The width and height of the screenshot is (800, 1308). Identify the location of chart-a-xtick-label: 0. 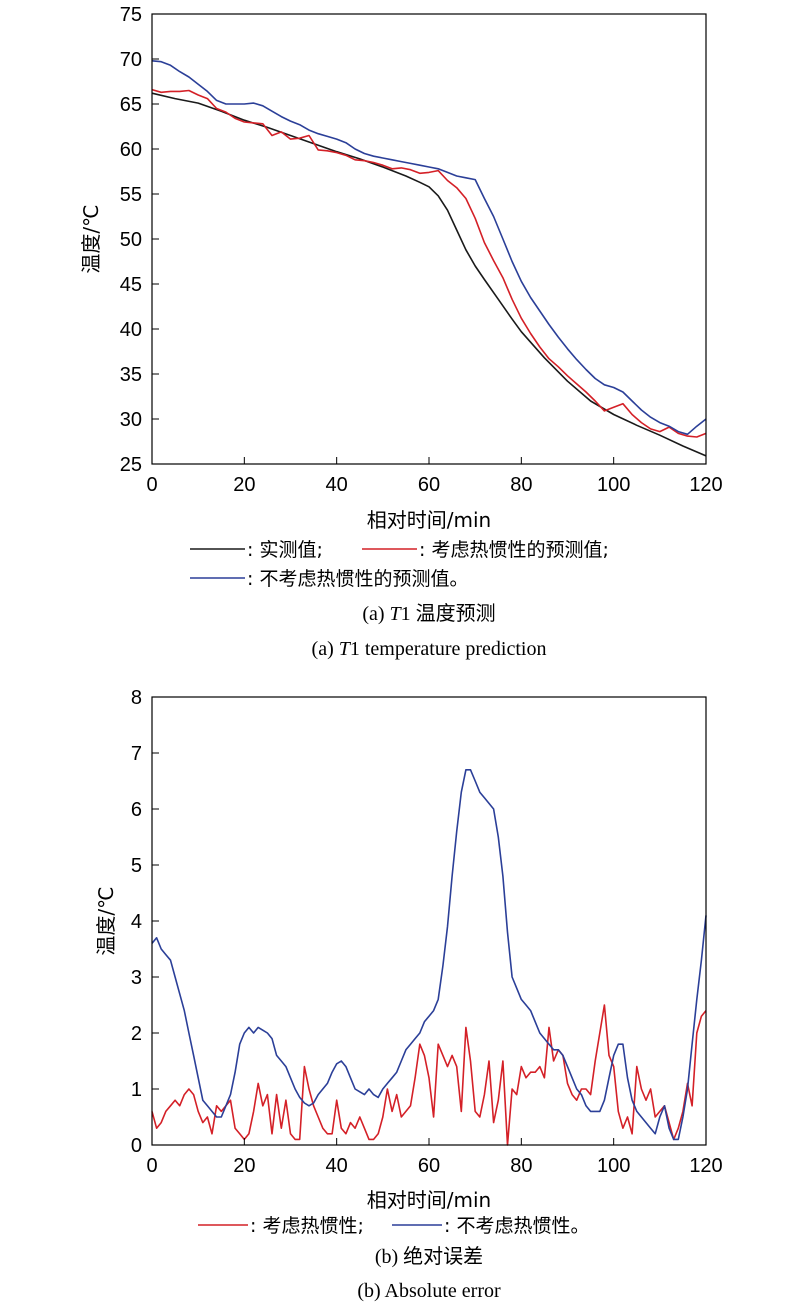
(151, 485).